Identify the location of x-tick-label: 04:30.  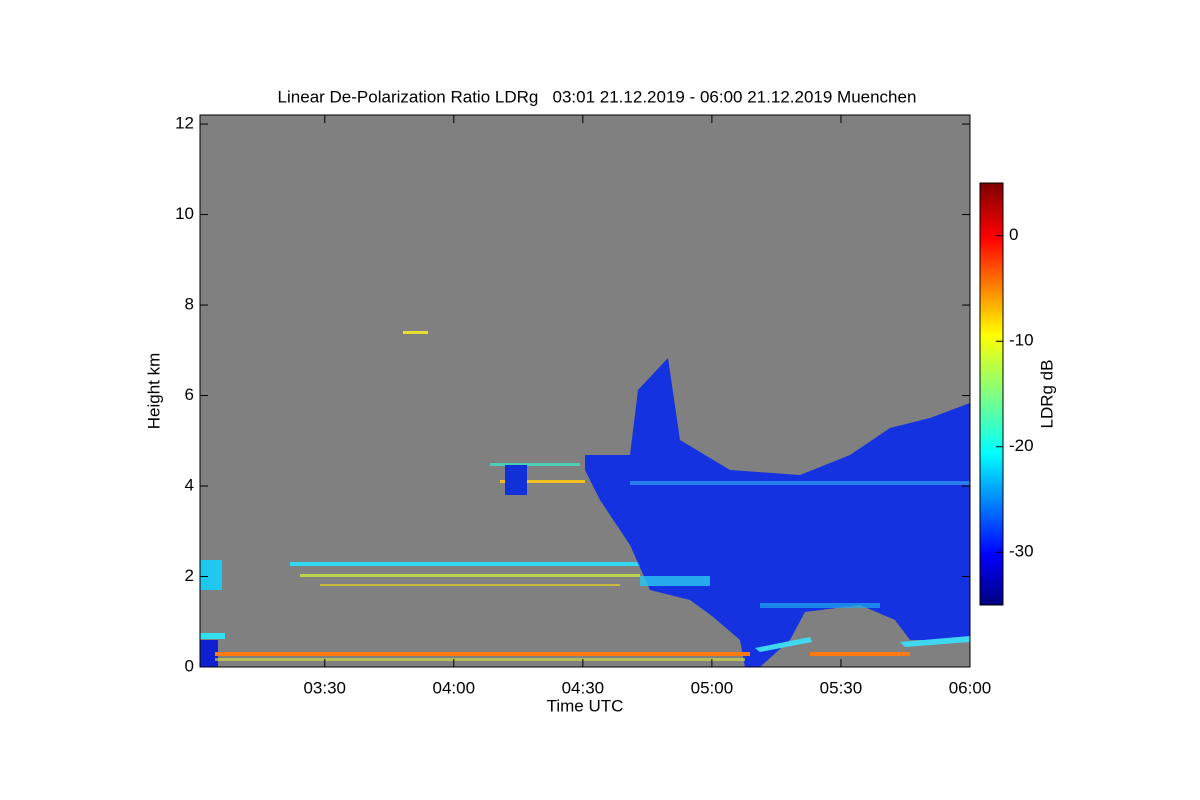
(583, 687).